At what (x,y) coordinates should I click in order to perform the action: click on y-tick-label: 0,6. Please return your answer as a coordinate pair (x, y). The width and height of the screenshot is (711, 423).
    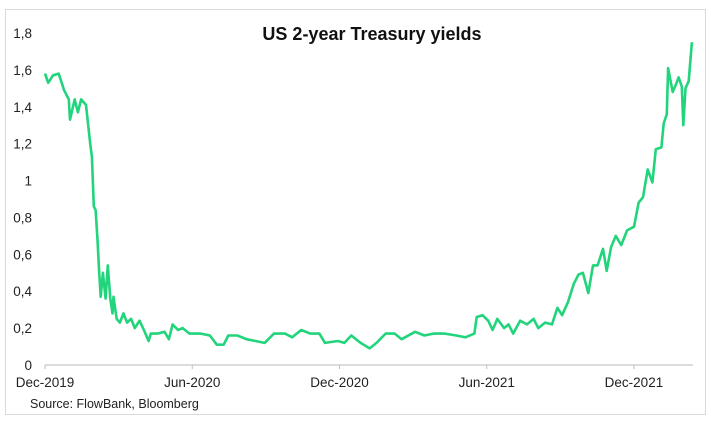
    Looking at the image, I should click on (22, 254).